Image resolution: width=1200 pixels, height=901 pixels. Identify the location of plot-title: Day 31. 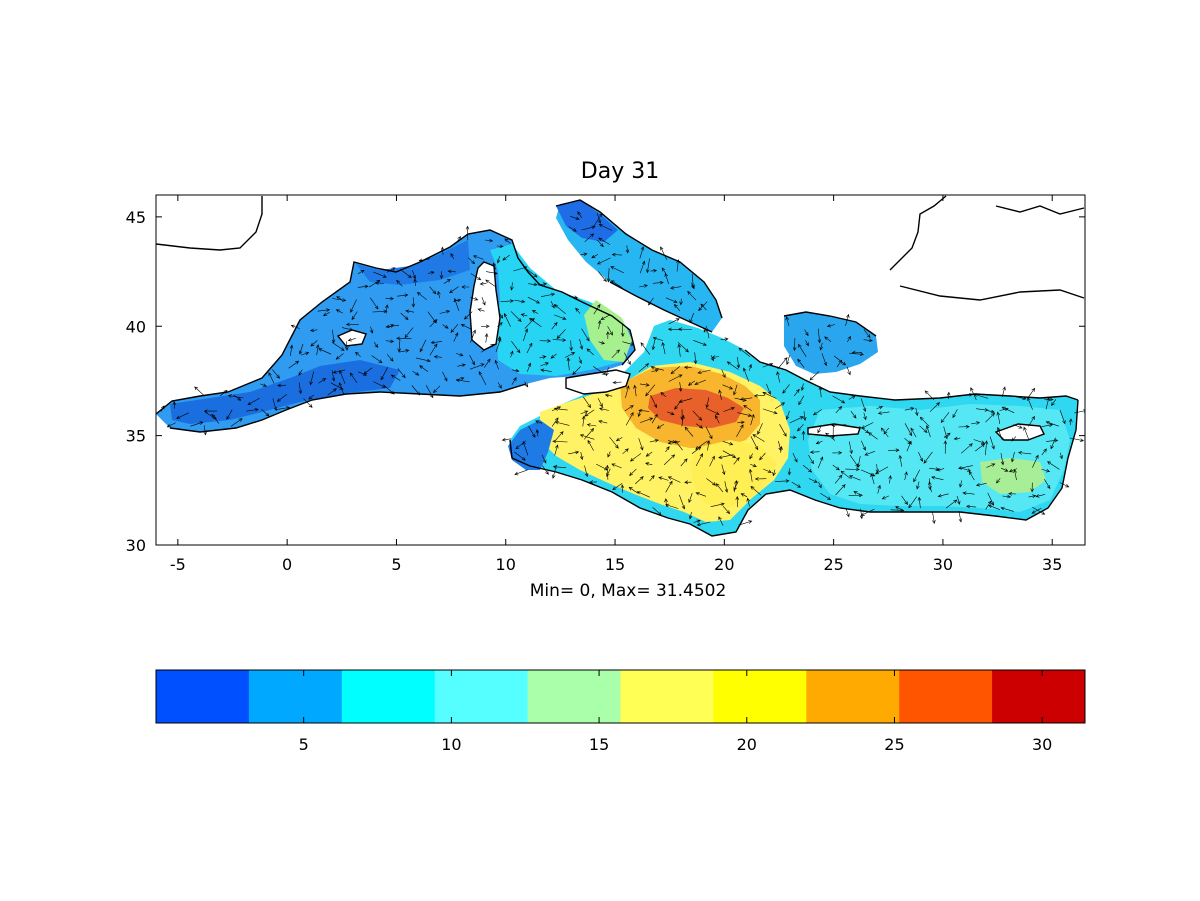
(620, 171).